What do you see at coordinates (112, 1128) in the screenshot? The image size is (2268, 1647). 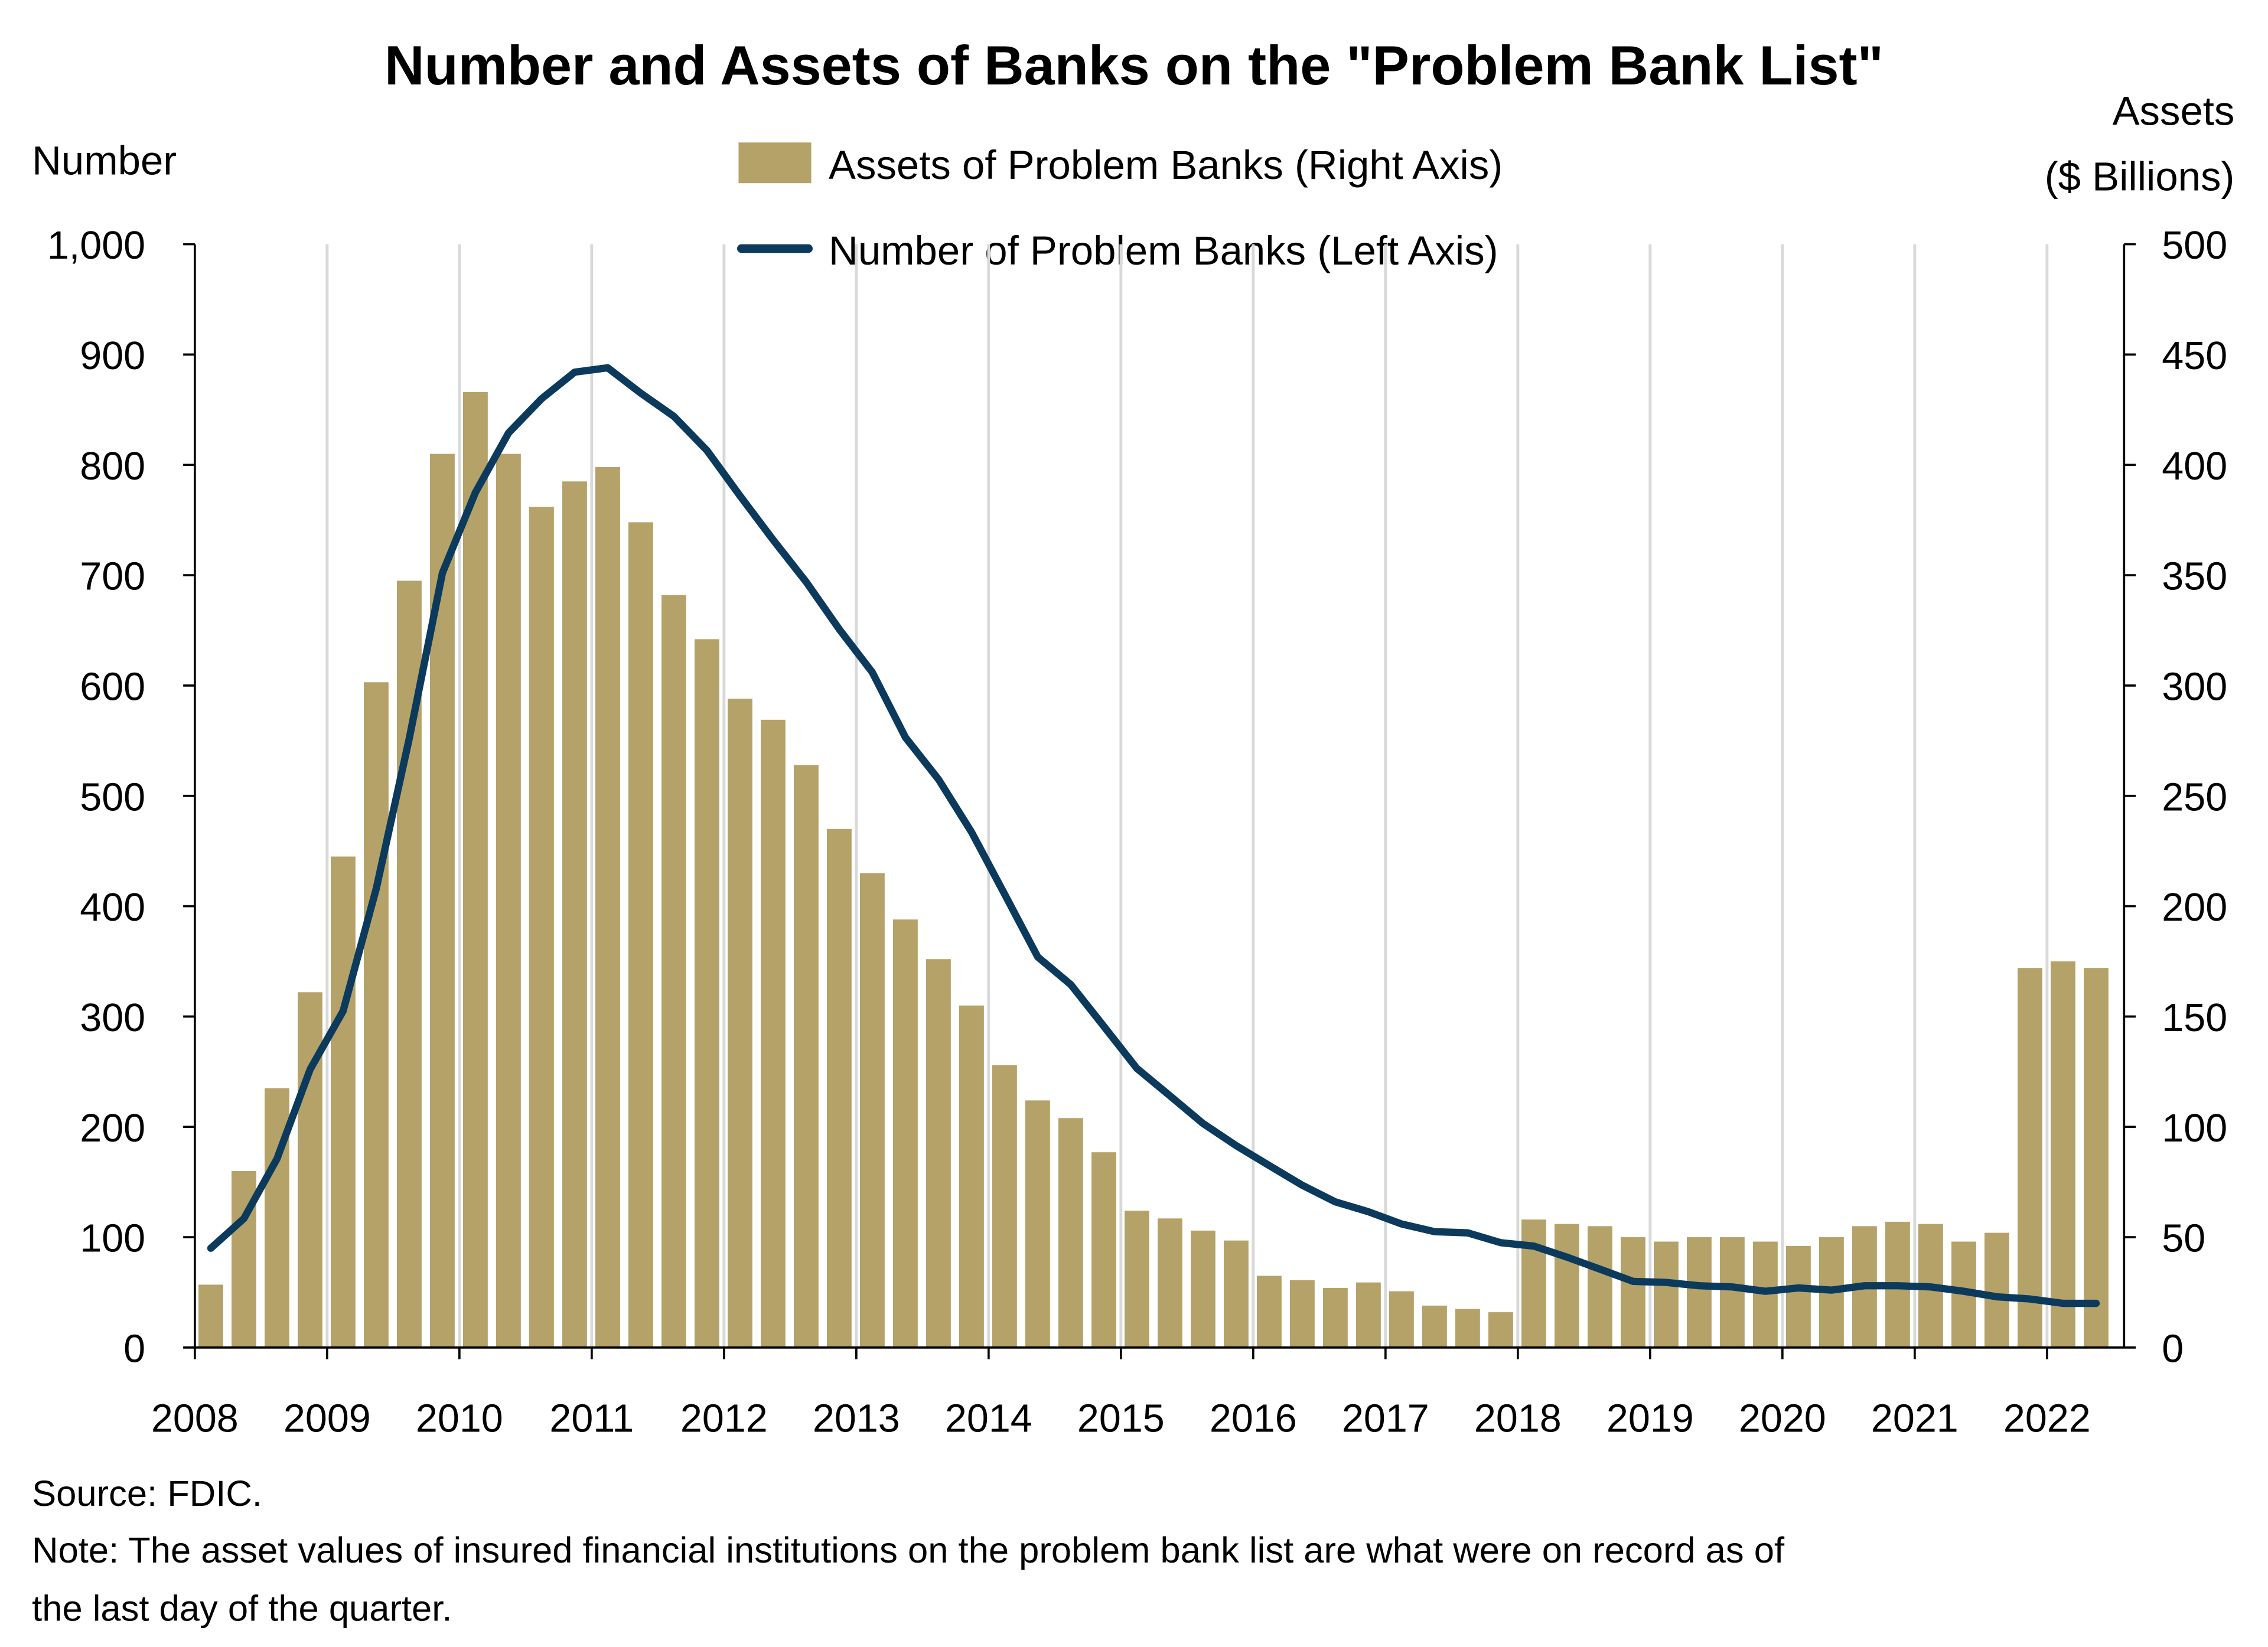 I see `left-tick-label: 200` at bounding box center [112, 1128].